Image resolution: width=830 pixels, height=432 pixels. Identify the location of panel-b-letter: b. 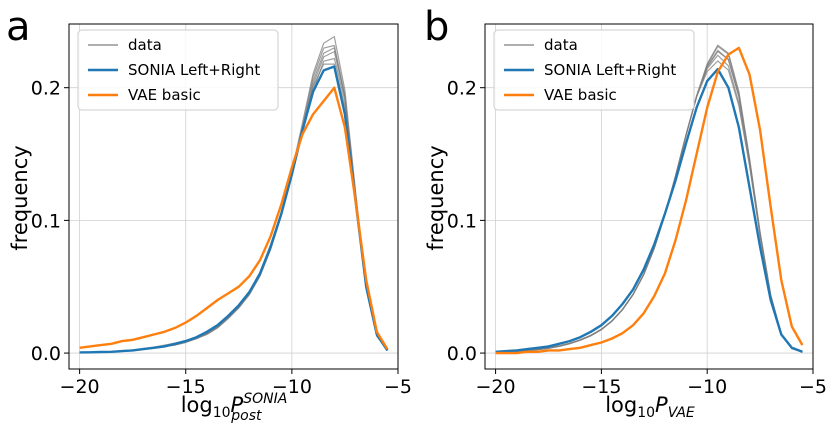
(436, 27).